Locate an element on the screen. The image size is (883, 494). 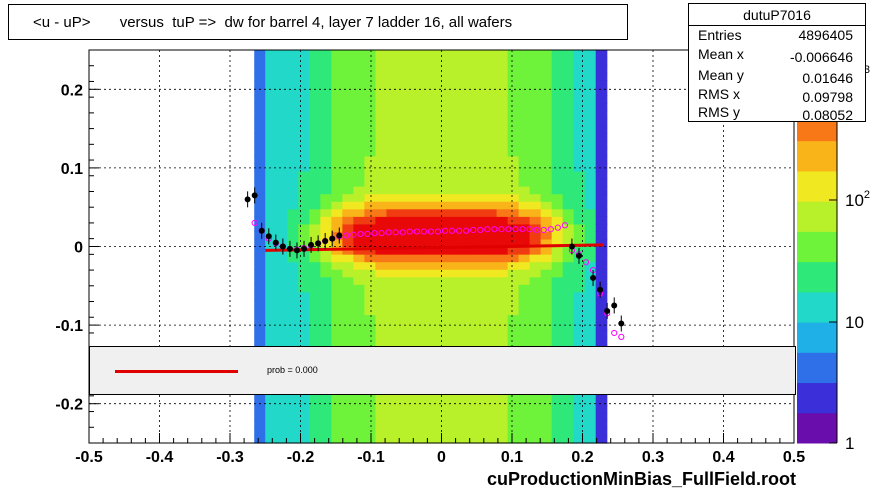
x-tick-label: -0.4 is located at coordinates (160, 457).